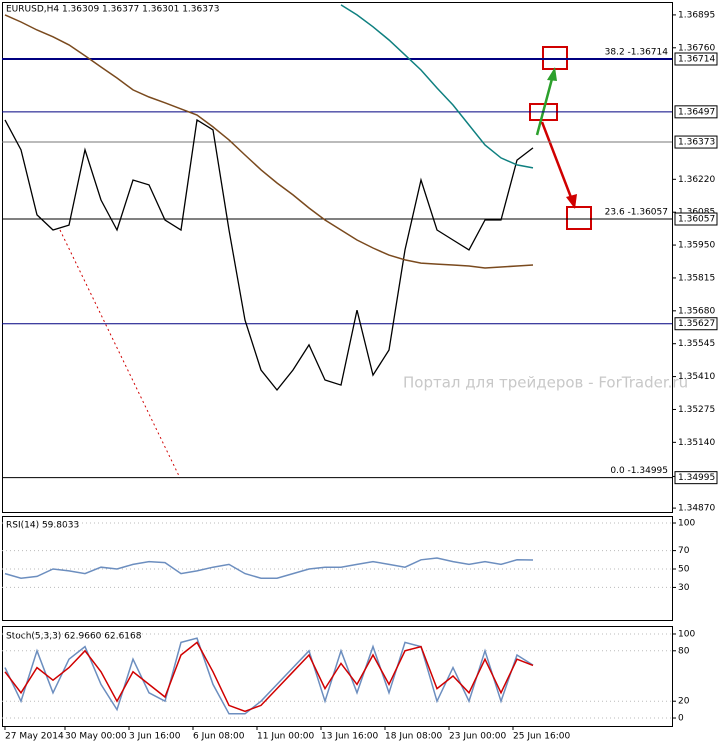  What do you see at coordinates (413, 737) in the screenshot?
I see `x-tick-label: 18 Jun 08:00` at bounding box center [413, 737].